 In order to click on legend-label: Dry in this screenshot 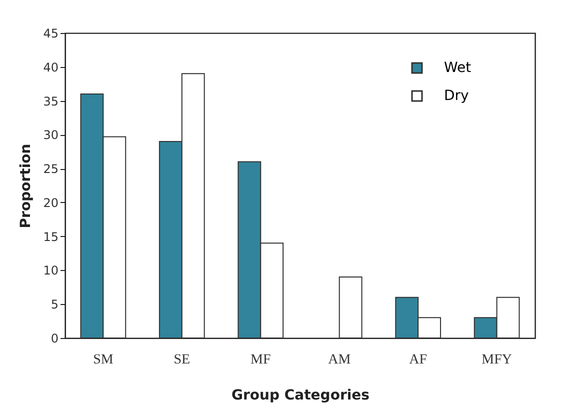, I will do `click(456, 96)`.